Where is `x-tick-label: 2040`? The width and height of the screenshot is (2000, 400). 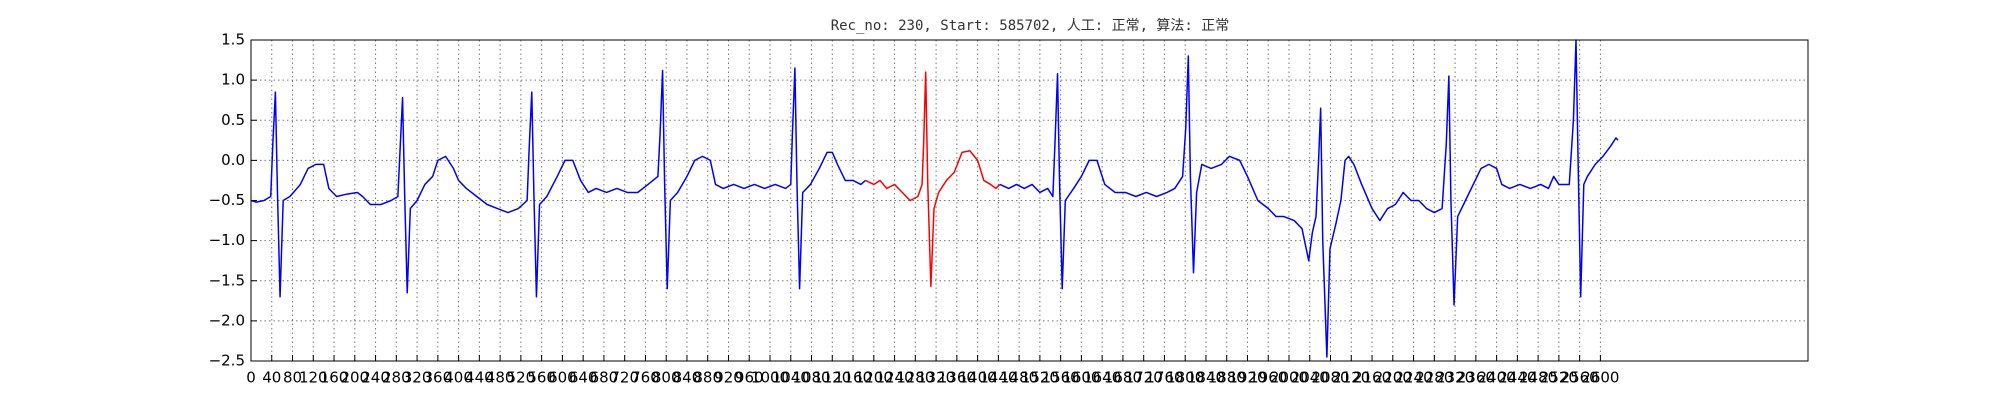
x-tick-label: 2040 is located at coordinates (1310, 378).